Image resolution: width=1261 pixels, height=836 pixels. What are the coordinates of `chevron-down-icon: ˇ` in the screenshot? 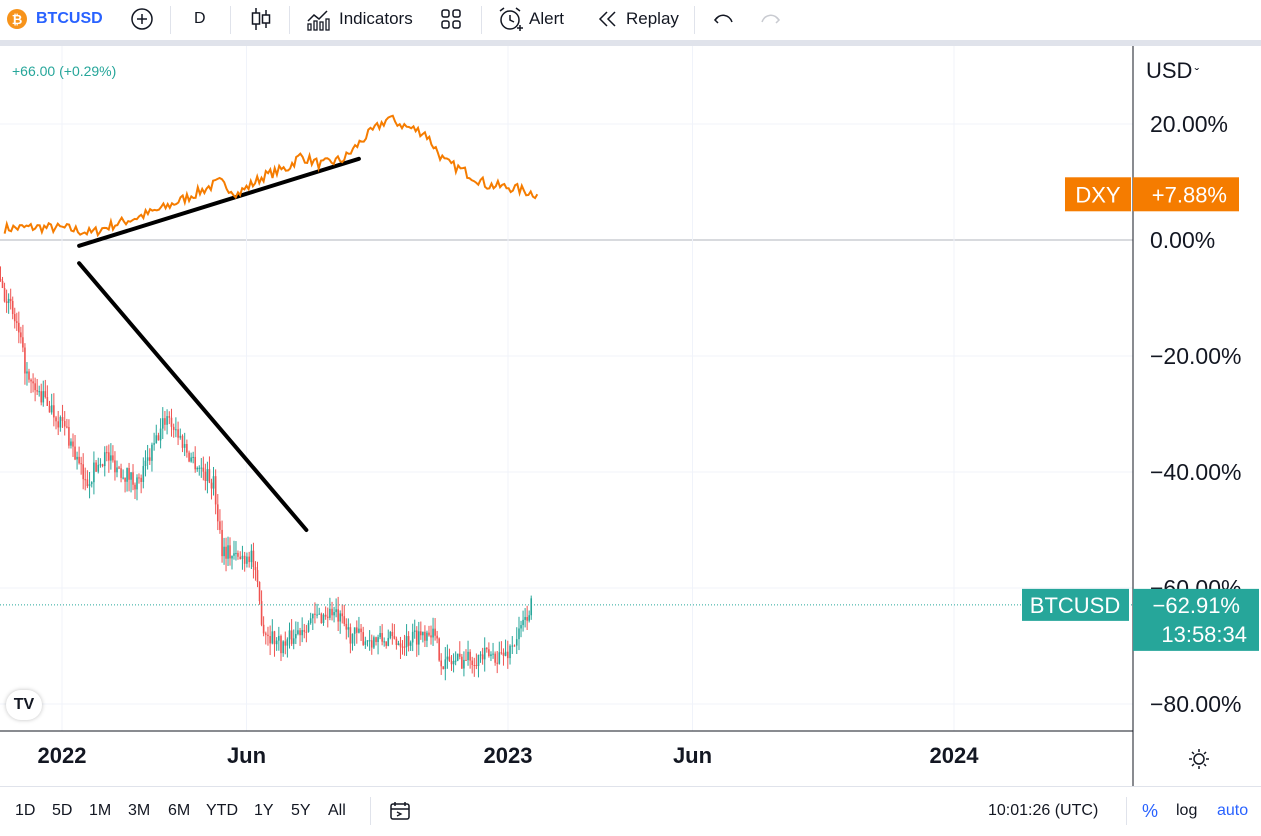 It's located at (1197, 73).